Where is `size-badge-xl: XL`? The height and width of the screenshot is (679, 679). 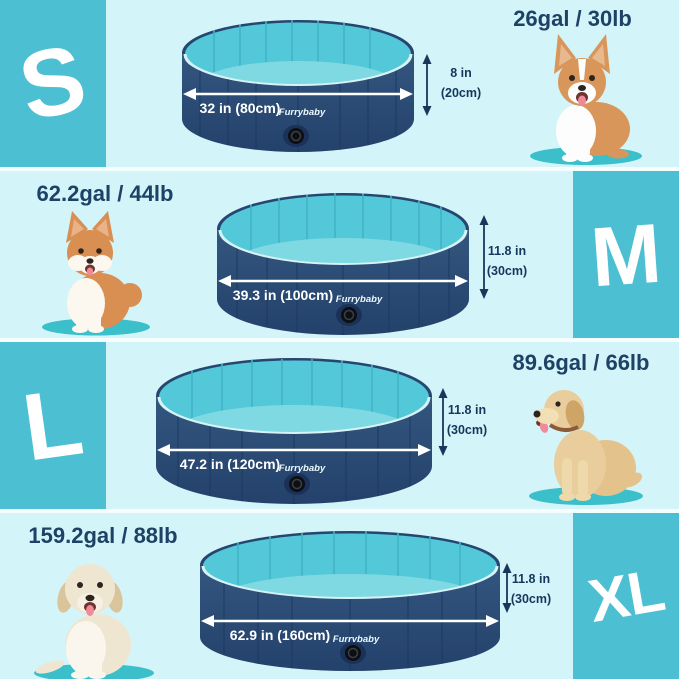
size-badge-xl: XL is located at coordinates (626, 596).